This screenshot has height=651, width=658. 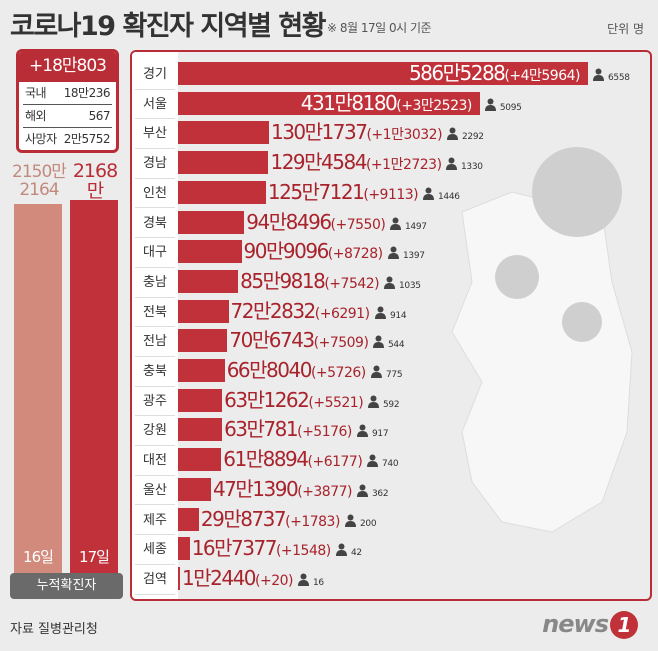 I want to click on daily-increase: (+9113), so click(x=391, y=194).